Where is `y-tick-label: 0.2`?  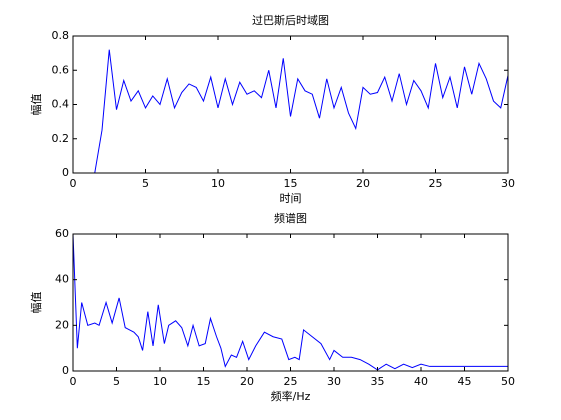
y-tick-label: 0.2 is located at coordinates (61, 138).